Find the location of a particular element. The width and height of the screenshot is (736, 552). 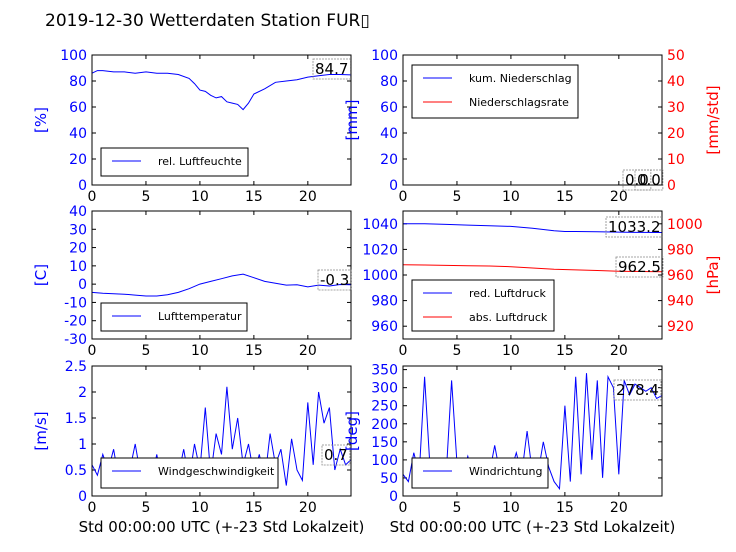

legend-label: Niederschlagsrate is located at coordinates (519, 102).